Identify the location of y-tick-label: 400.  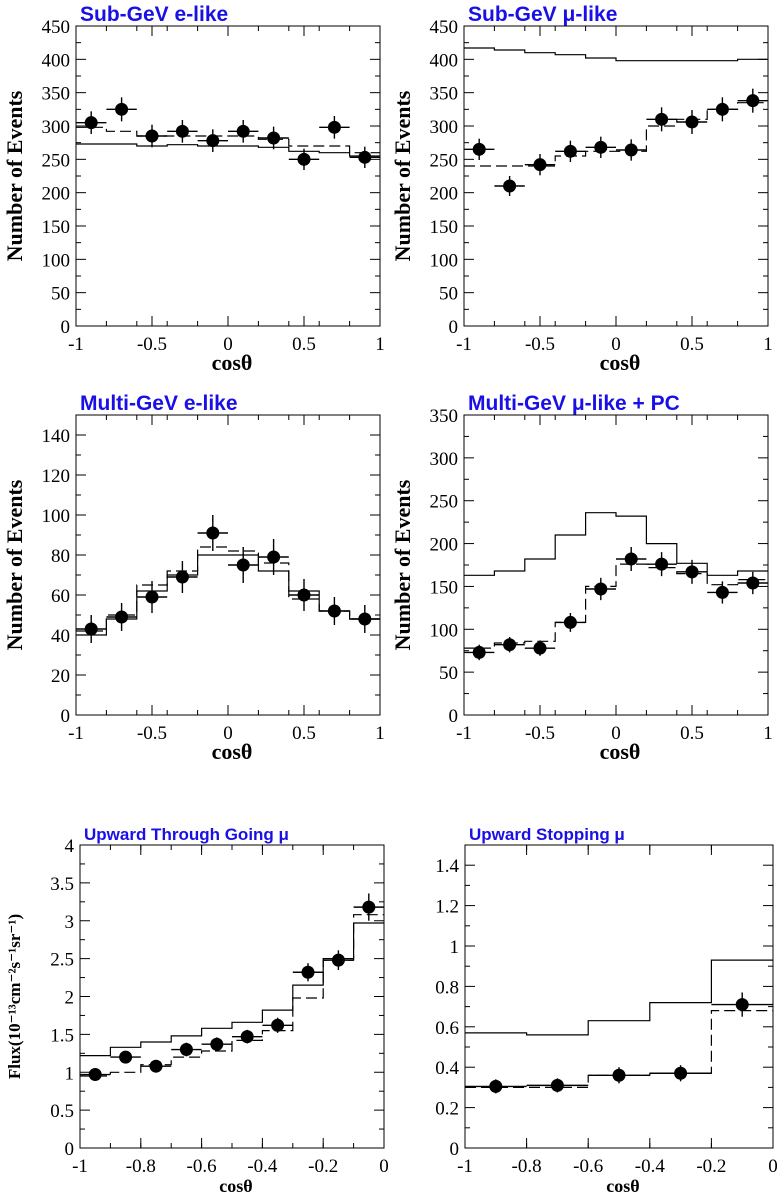
(56, 60).